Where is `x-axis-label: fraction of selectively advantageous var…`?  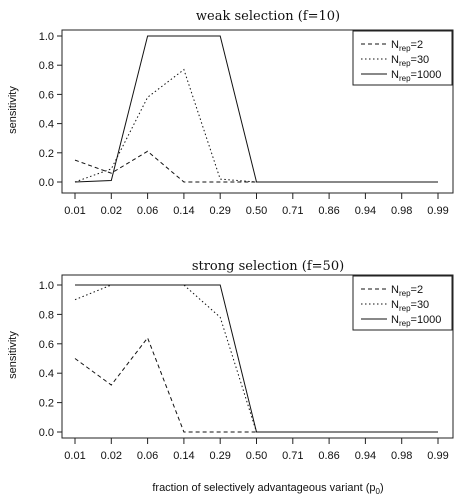
x-axis-label: fraction of selectively advantageous var… is located at coordinates (267, 489).